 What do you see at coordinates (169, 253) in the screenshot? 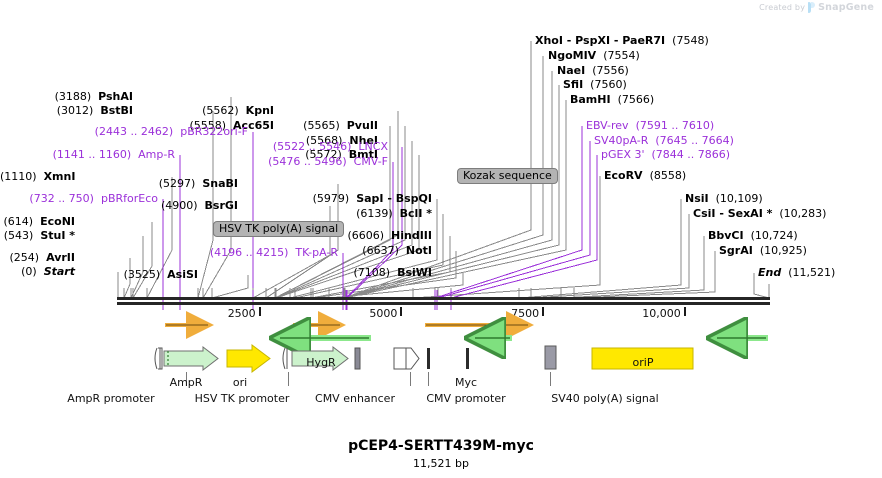
I see `feature-label: (4196 .. 4215) TK-pA-R` at bounding box center [169, 253].